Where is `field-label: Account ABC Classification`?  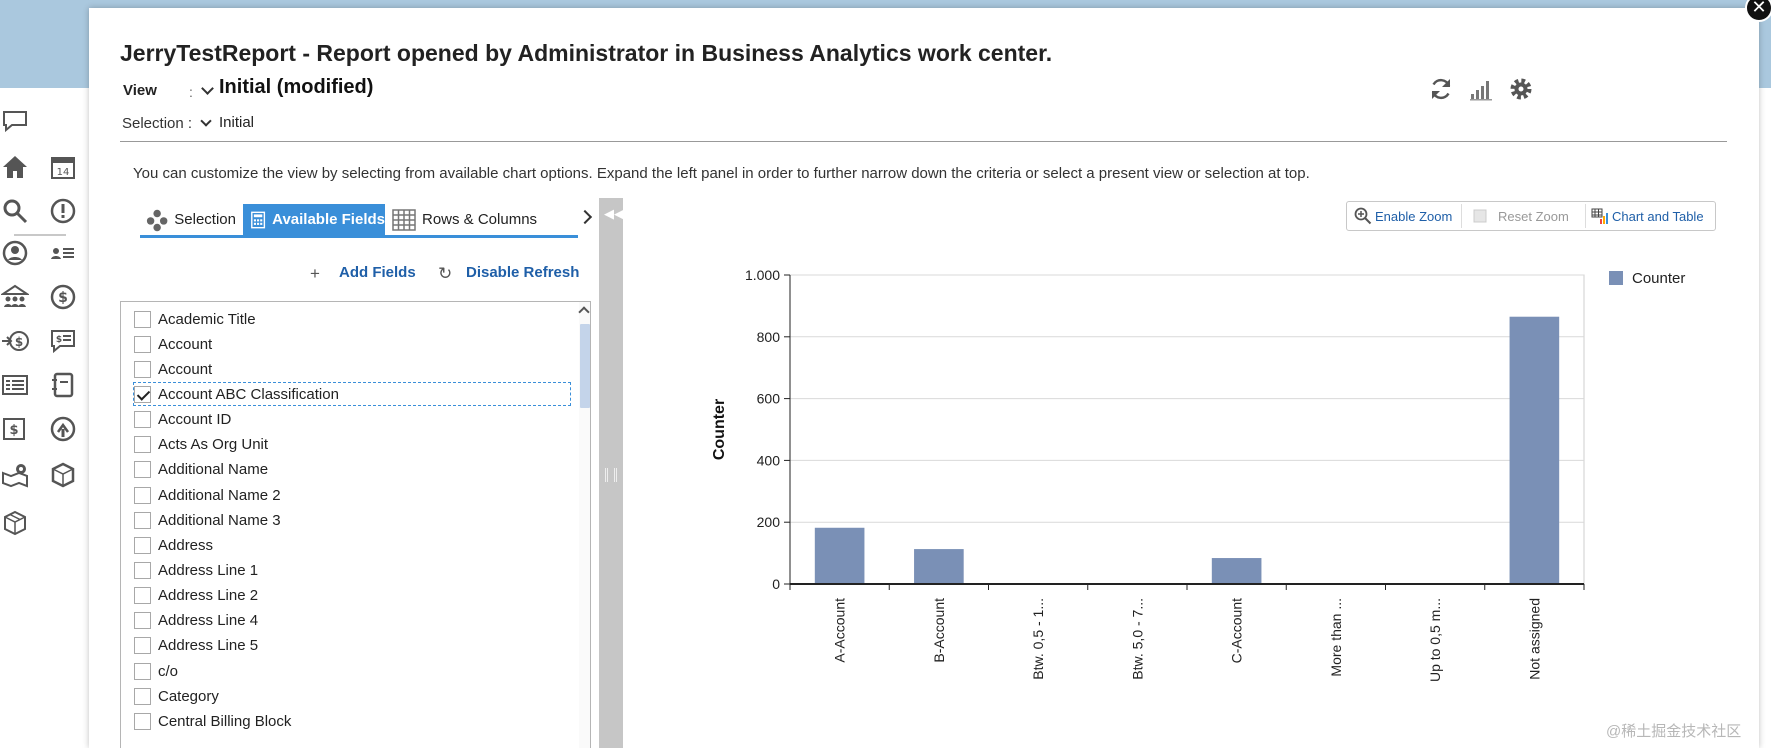
field-label: Account ABC Classification is located at coordinates (248, 394).